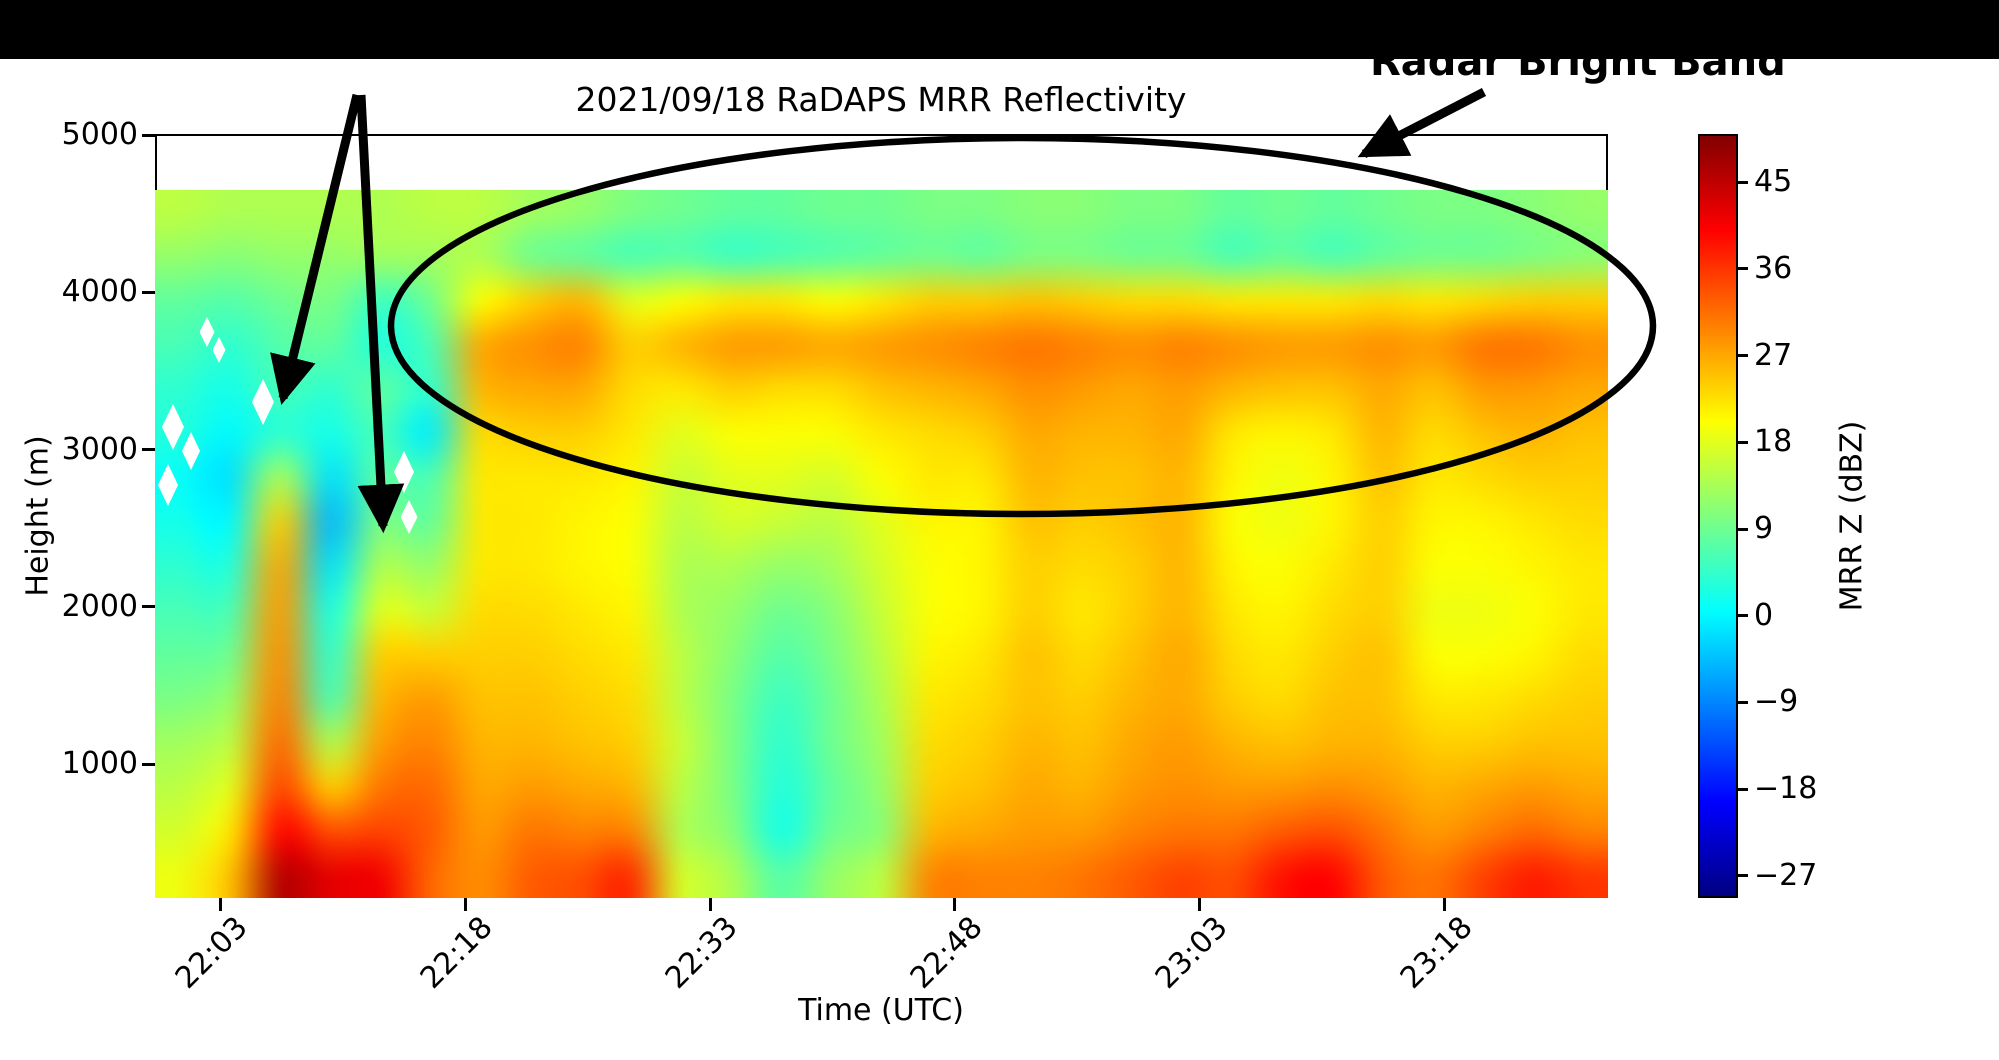 The image size is (1999, 1060). I want to click on colorbar-frame, so click(1718, 516).